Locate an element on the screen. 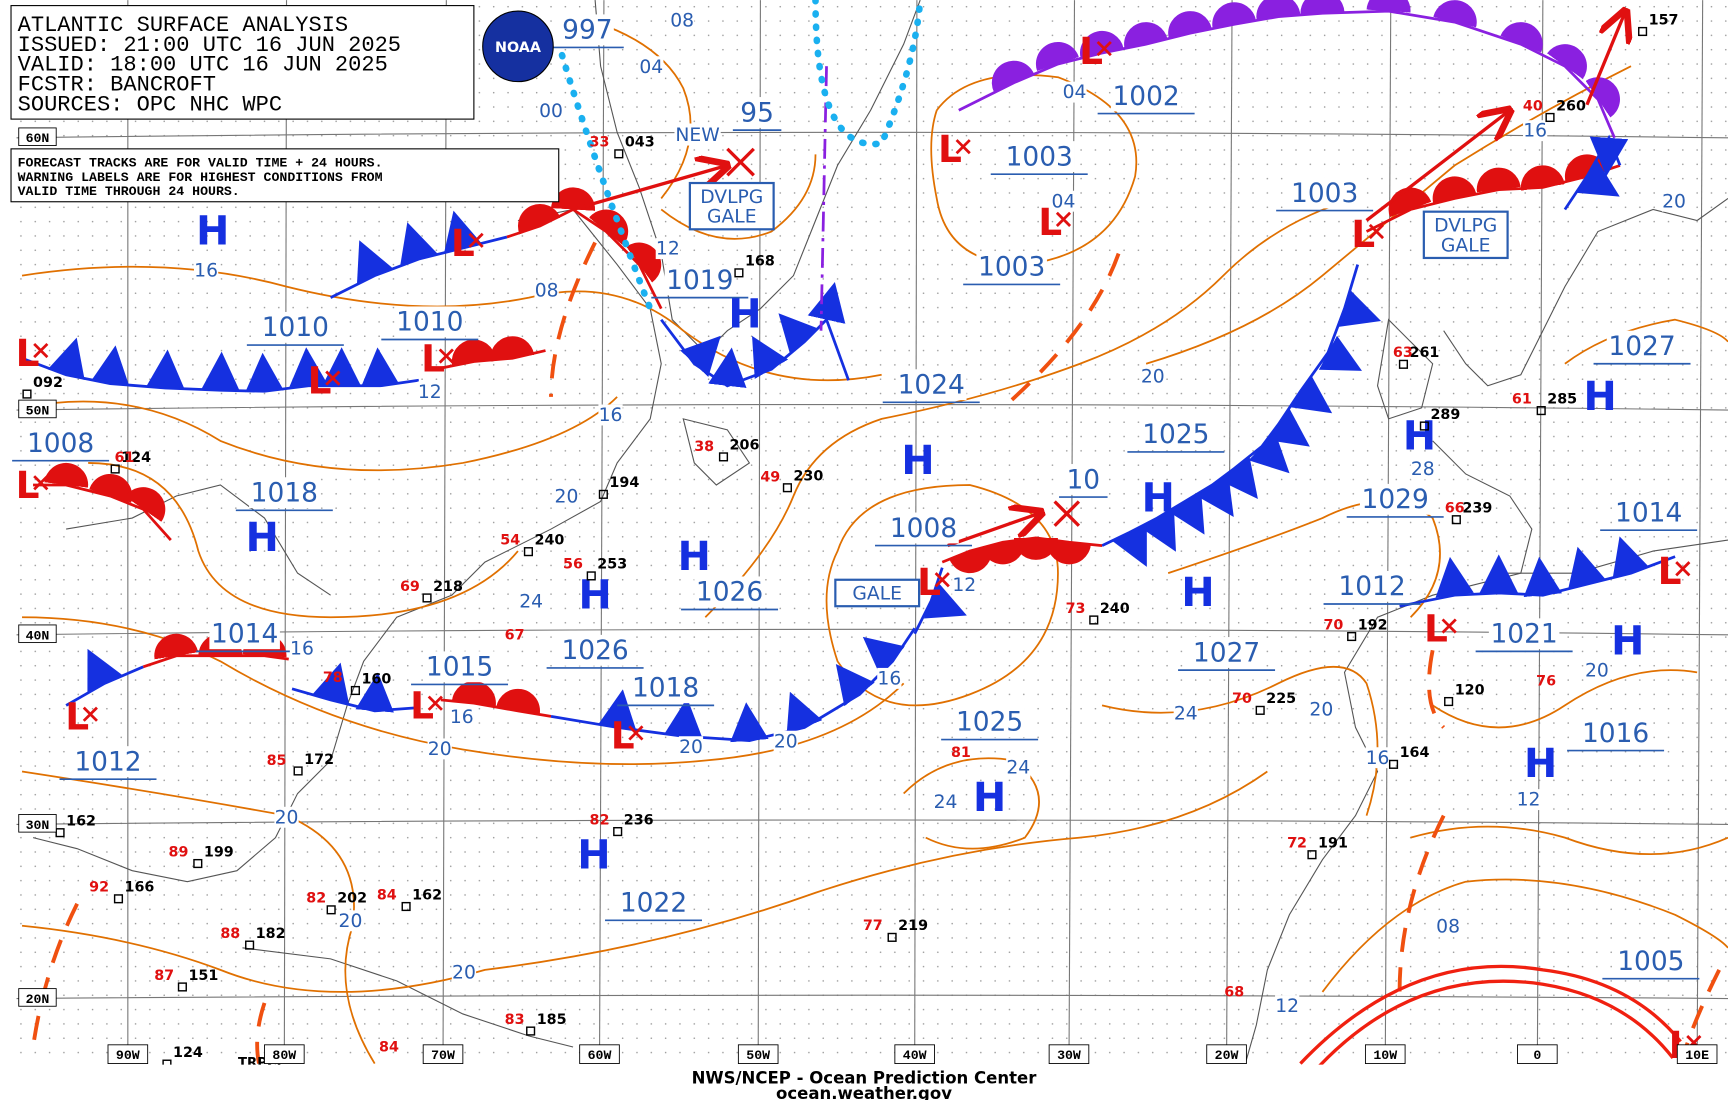 The width and height of the screenshot is (1728, 1100). isobar-label: 04 is located at coordinates (1075, 92).